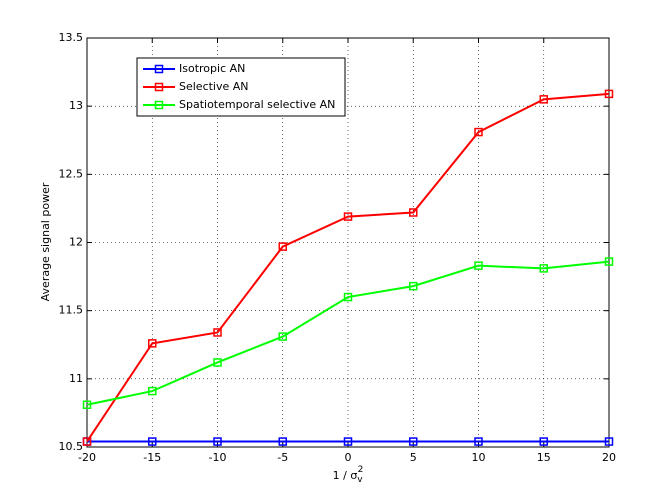 This screenshot has width=671, height=503. I want to click on x-tick-label: -10, so click(218, 457).